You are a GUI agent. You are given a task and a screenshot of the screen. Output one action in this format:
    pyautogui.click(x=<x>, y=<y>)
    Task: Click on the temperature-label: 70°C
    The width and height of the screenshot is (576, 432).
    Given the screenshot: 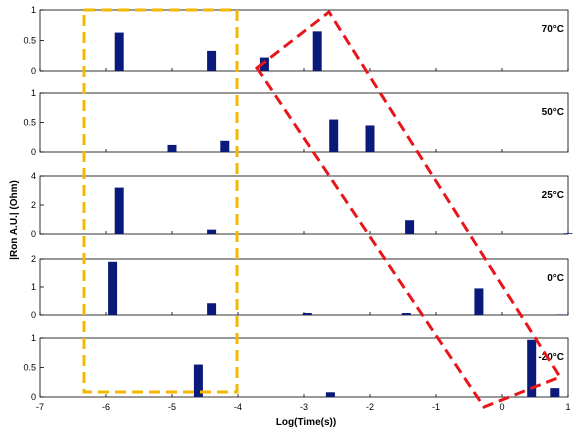 What is the action you would take?
    pyautogui.click(x=553, y=29)
    